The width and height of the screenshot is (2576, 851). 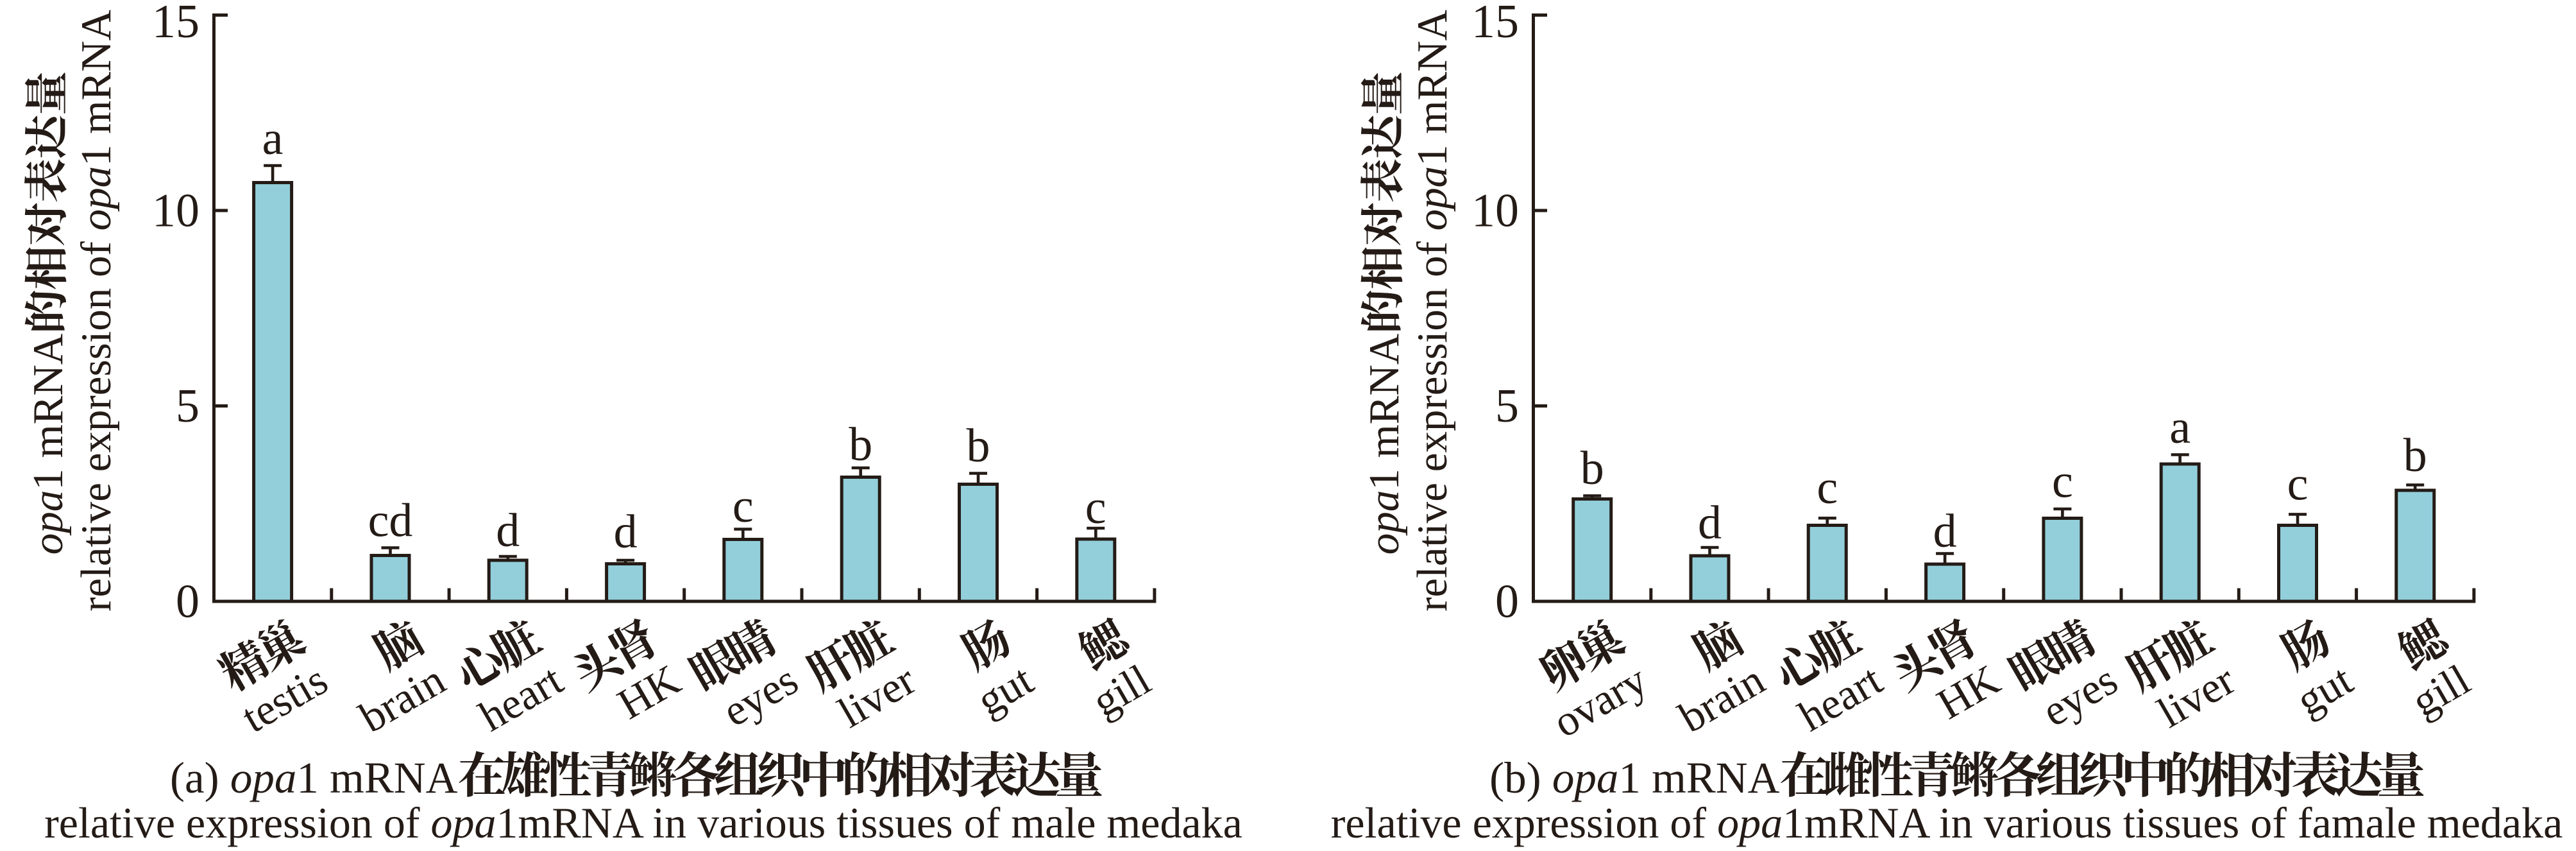 What do you see at coordinates (390, 521) in the screenshot?
I see `svg-text: cd` at bounding box center [390, 521].